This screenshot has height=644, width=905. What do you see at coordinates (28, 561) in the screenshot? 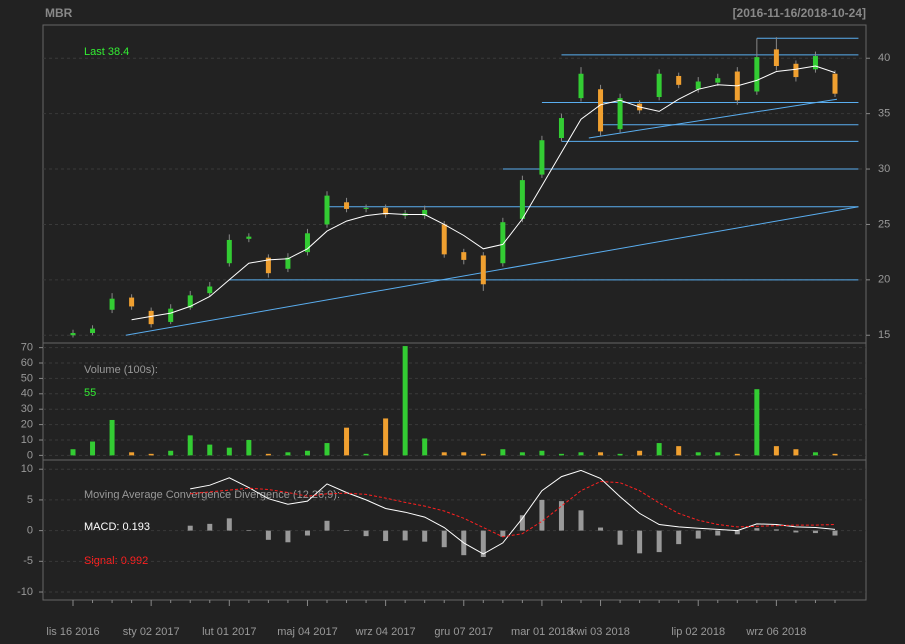
I see `y-tick-label: -5` at bounding box center [28, 561].